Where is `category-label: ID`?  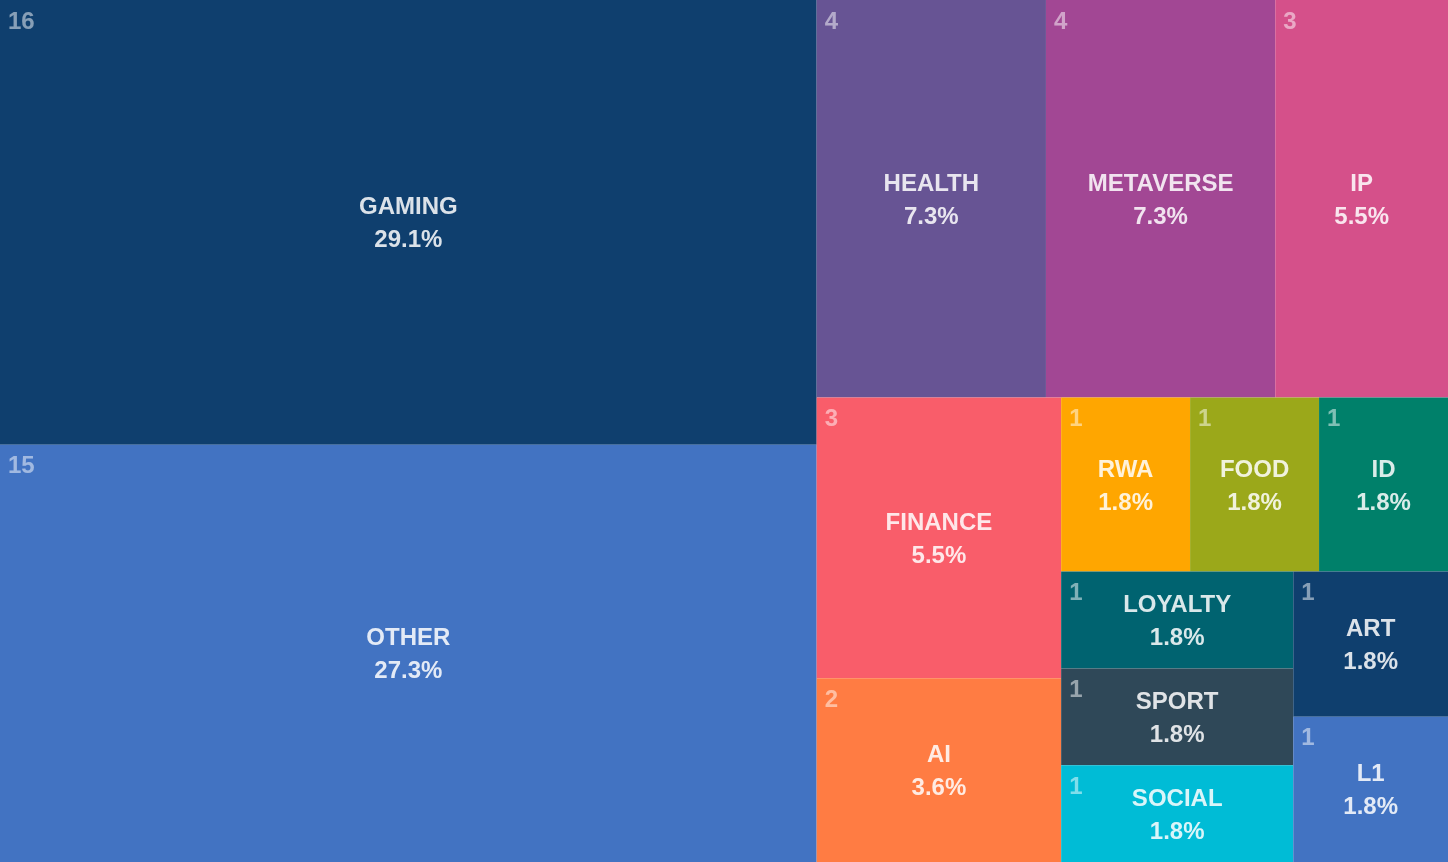
category-label: ID is located at coordinates (1383, 468).